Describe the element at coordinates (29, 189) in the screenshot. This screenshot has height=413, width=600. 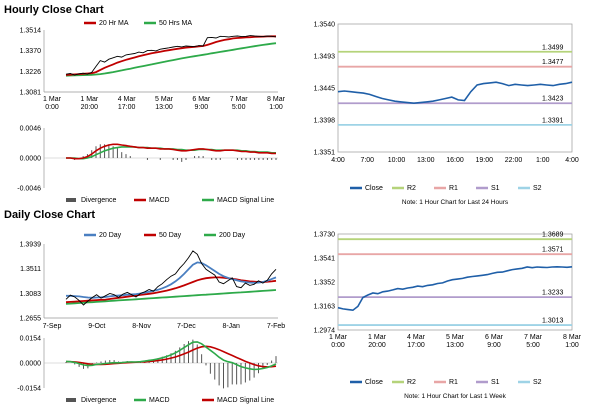
I see `hourly-macd-y-tick: -0.0046` at that location.